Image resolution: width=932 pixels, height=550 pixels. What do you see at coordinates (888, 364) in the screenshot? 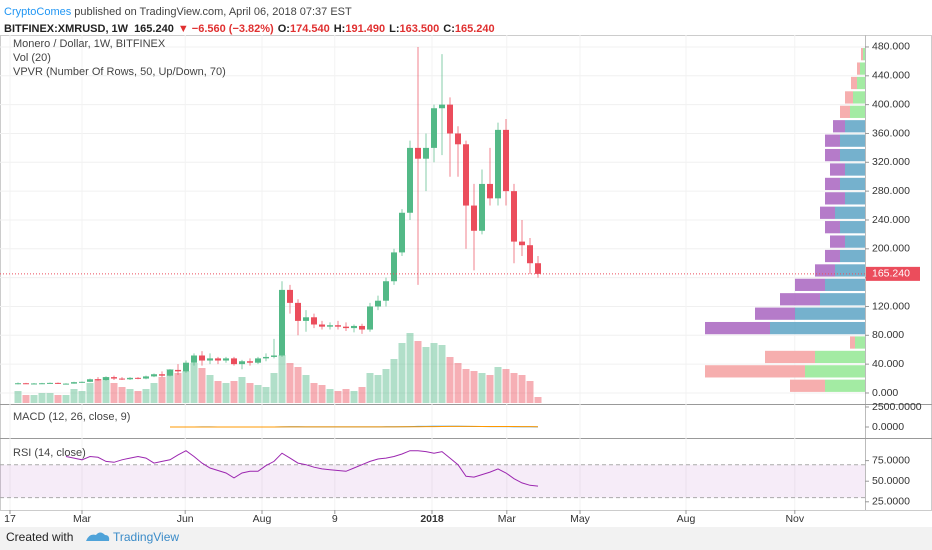
I see `y-tick-label: 40.000` at bounding box center [888, 364].